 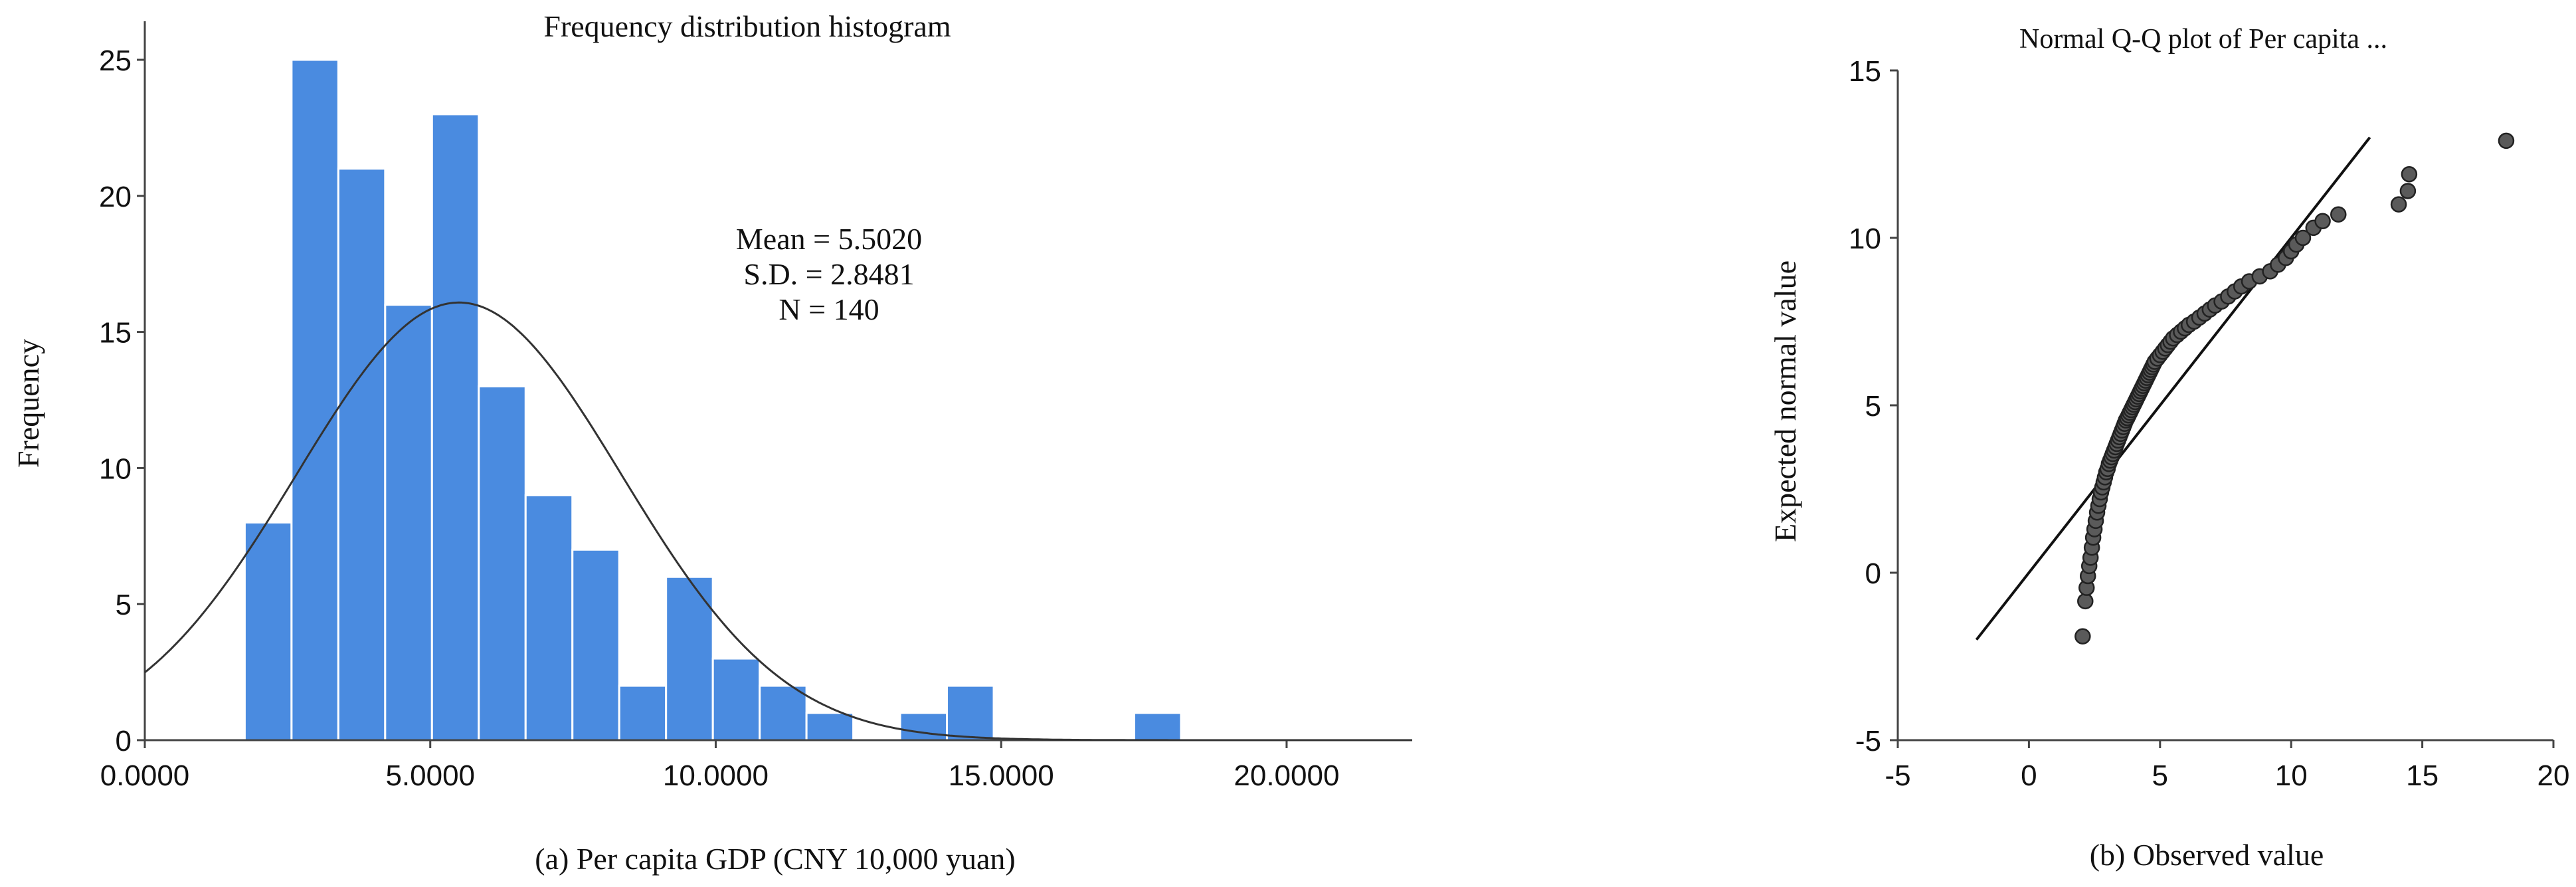 What do you see at coordinates (2160, 775) in the screenshot?
I see `qq-plot-x-tick-label: 5` at bounding box center [2160, 775].